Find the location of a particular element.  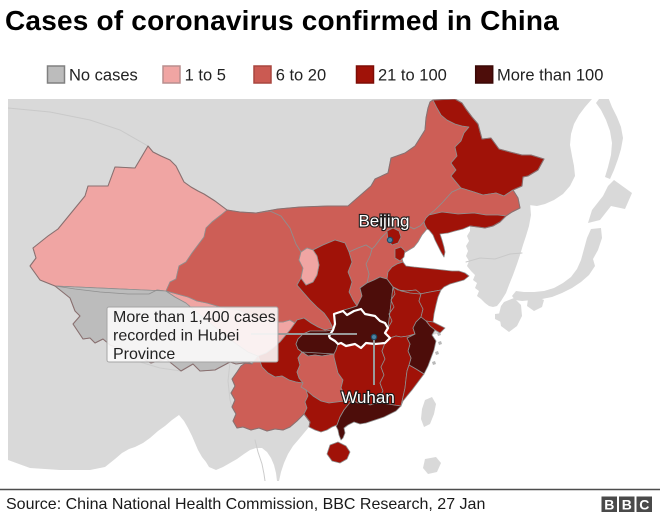

svg-text:Cases of coronavirus confirmed: Cases of coronavirus confirmed in China is located at coordinates (282, 20).